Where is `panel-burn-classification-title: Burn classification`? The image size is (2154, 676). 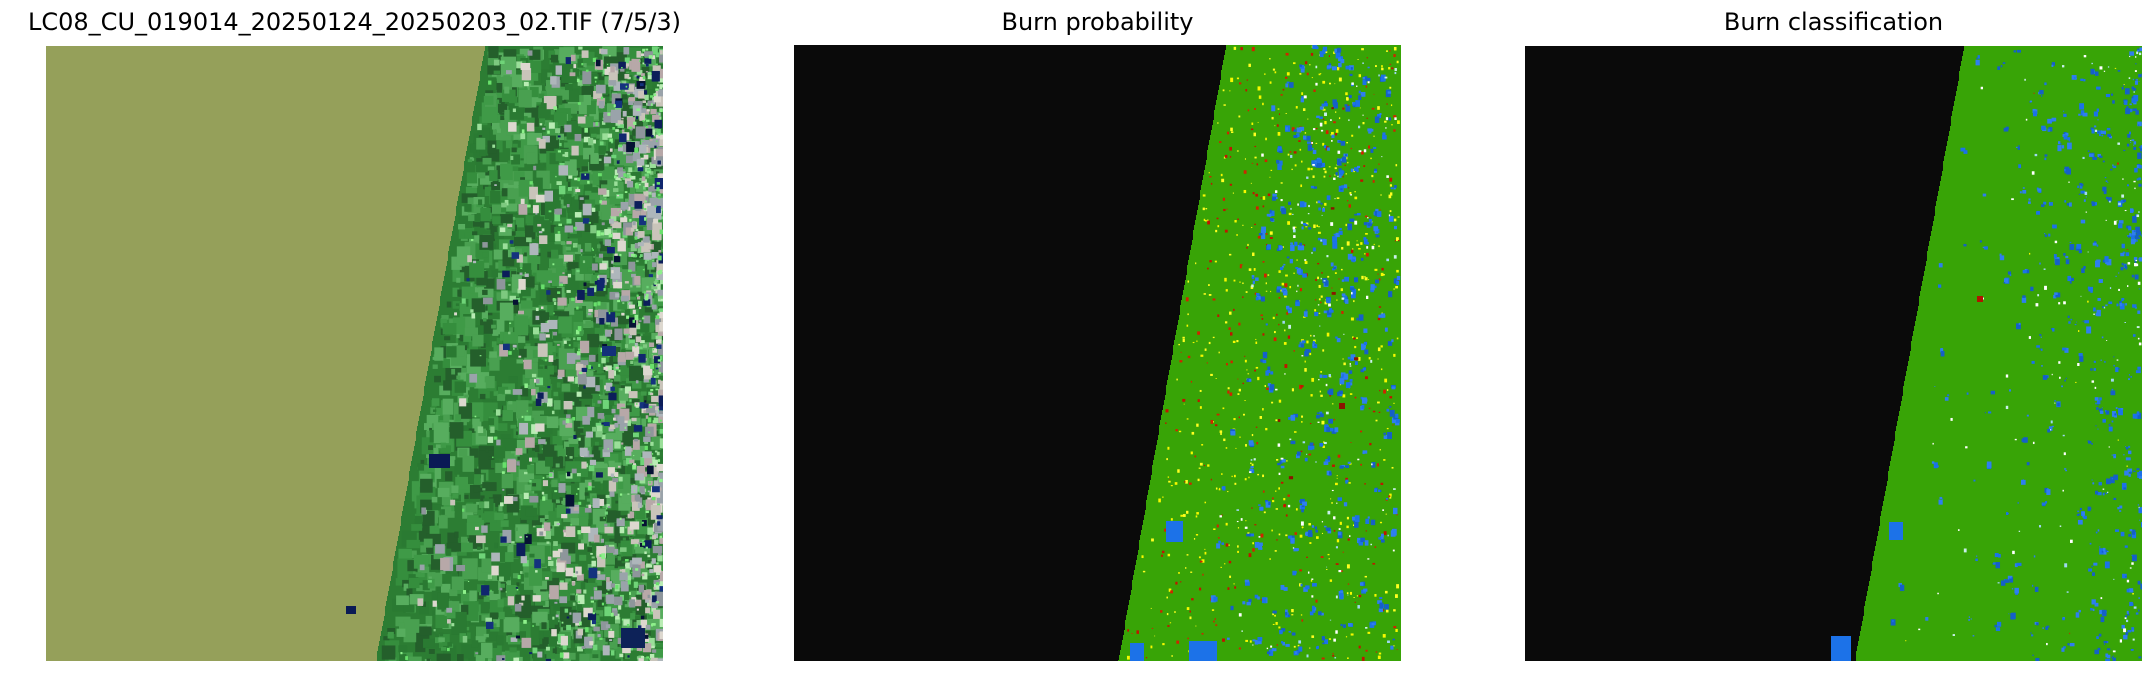 panel-burn-classification-title: Burn classification is located at coordinates (1833, 22).